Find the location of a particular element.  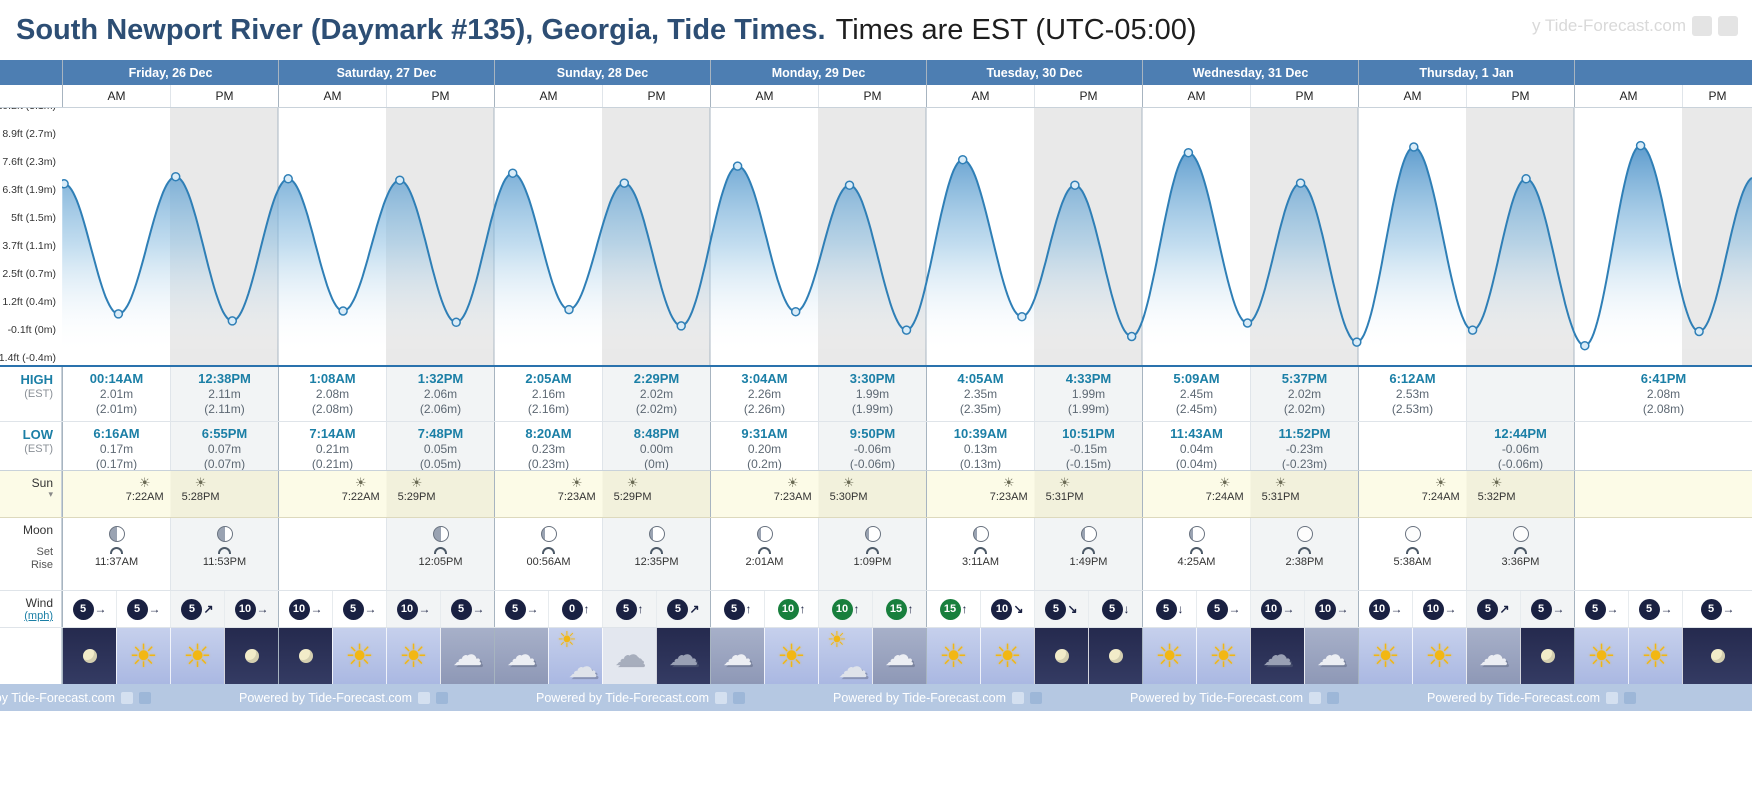

high-tide-time: 4:05AM is located at coordinates (980, 378).